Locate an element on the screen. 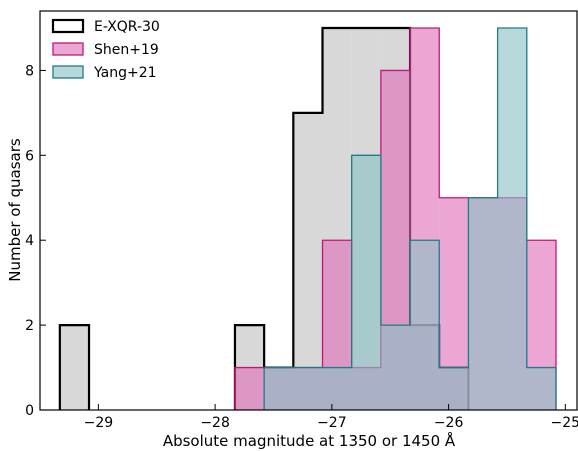 This screenshot has width=578, height=451. legend-item-2: Yang+21 is located at coordinates (104, 73).